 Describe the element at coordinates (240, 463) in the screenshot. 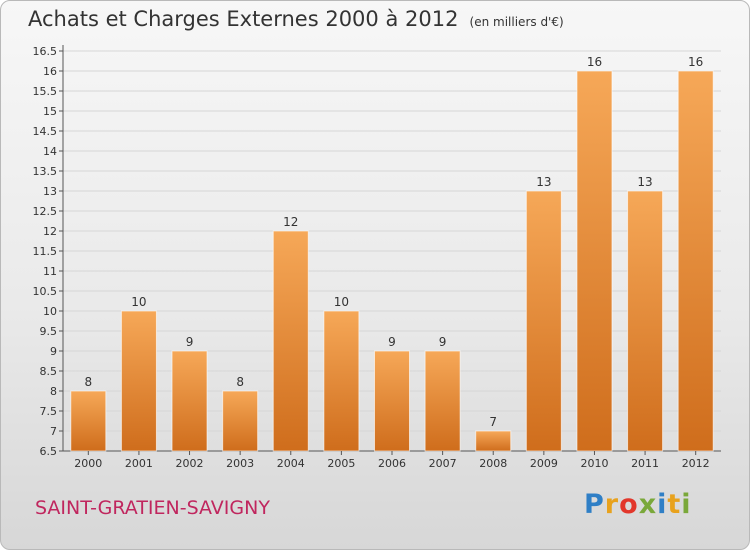

I see `x-tick-label: 2003` at that location.